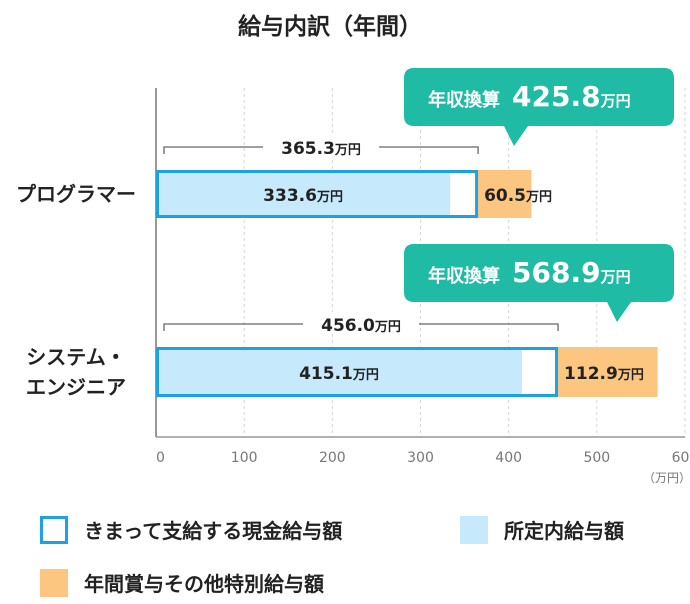 This screenshot has width=690, height=604. Describe the element at coordinates (76, 194) in the screenshot. I see `category-label-0: プログラマー` at that location.